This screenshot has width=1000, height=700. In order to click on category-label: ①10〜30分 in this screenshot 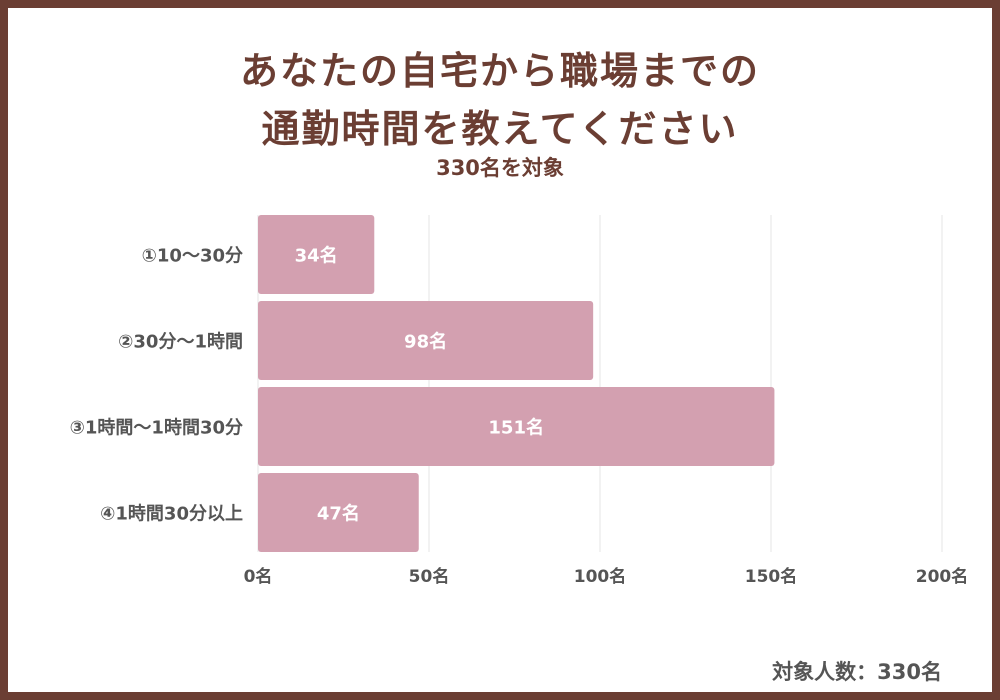, I will do `click(192, 256)`.